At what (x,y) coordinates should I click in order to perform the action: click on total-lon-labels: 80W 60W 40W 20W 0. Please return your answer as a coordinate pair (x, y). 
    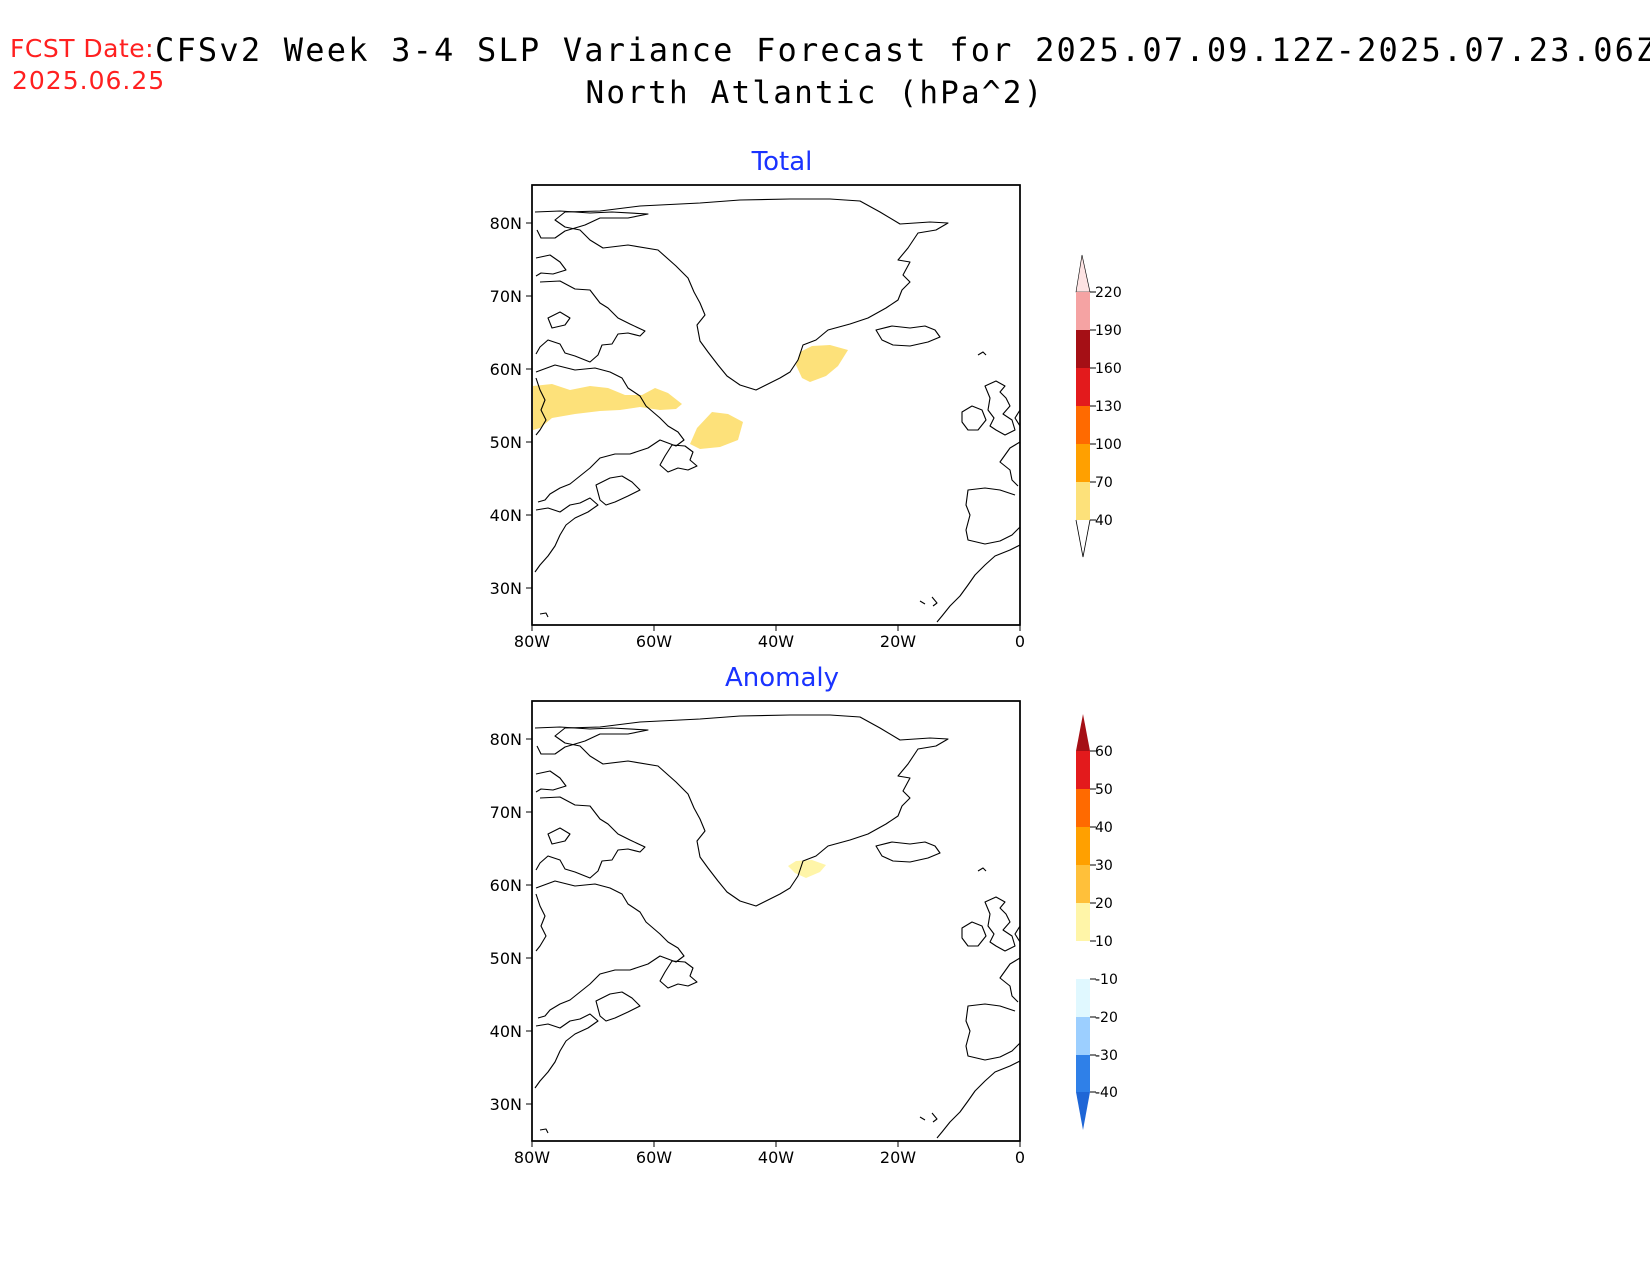
    Looking at the image, I should click on (769, 641).